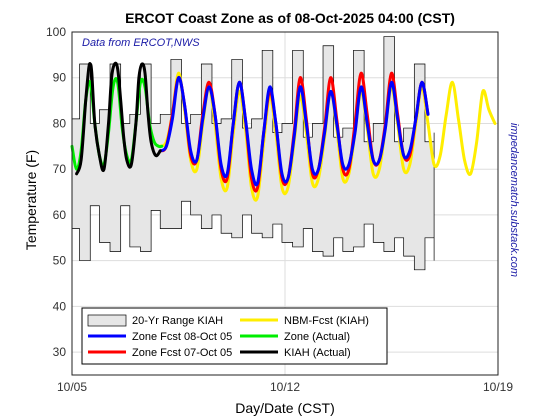 The width and height of the screenshot is (560, 420). I want to click on legend-label: 20-Yr Range KIAH, so click(177, 321).